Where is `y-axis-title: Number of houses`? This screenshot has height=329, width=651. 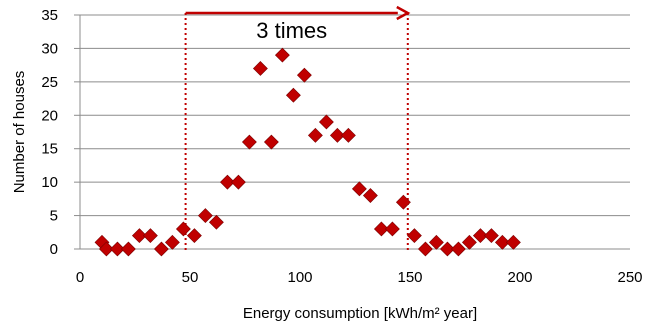
y-axis-title: Number of houses is located at coordinates (19, 132).